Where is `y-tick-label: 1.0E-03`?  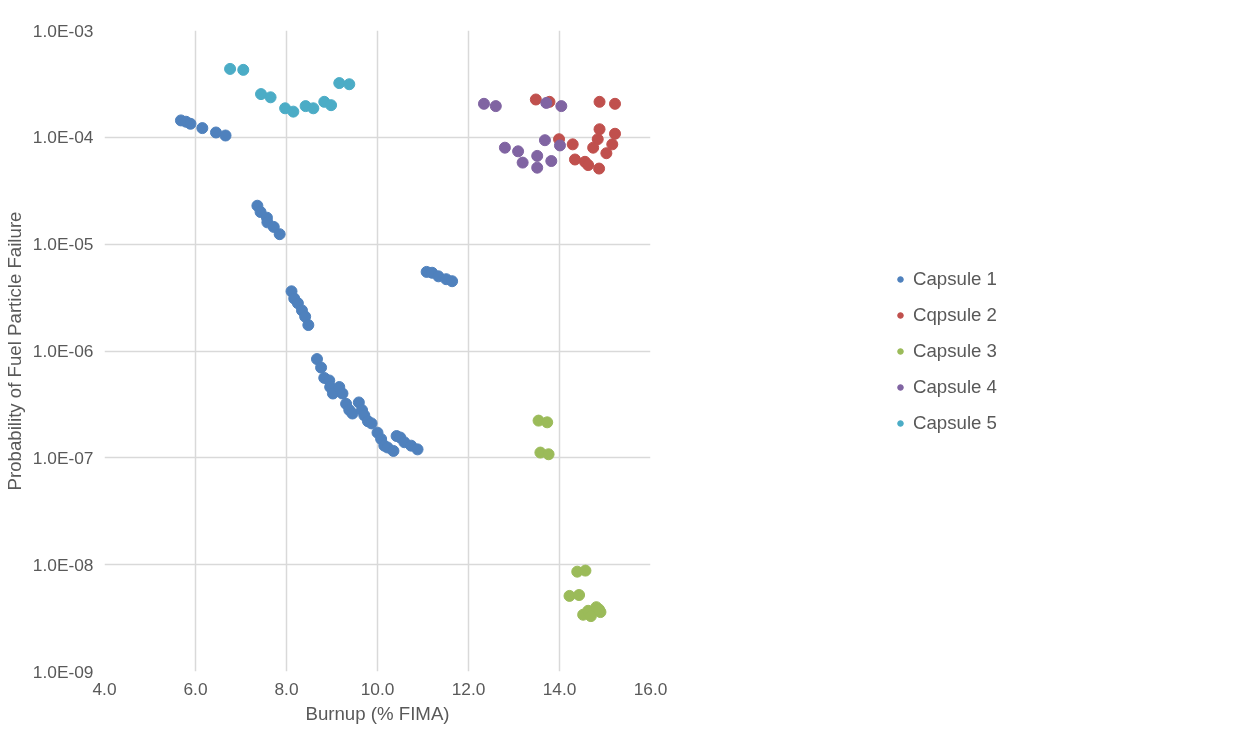 y-tick-label: 1.0E-03 is located at coordinates (63, 30).